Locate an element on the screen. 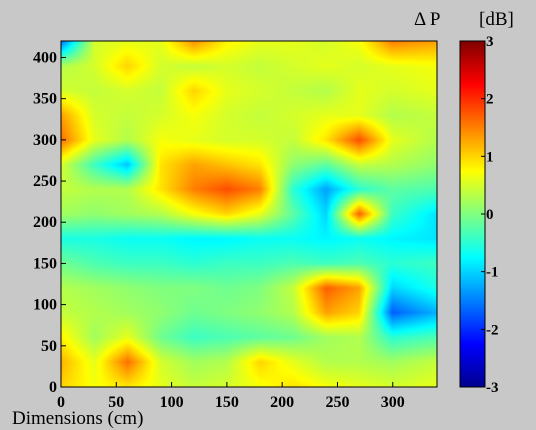 This screenshot has height=430, width=536. colorbar-tick-label: 1 is located at coordinates (490, 157).